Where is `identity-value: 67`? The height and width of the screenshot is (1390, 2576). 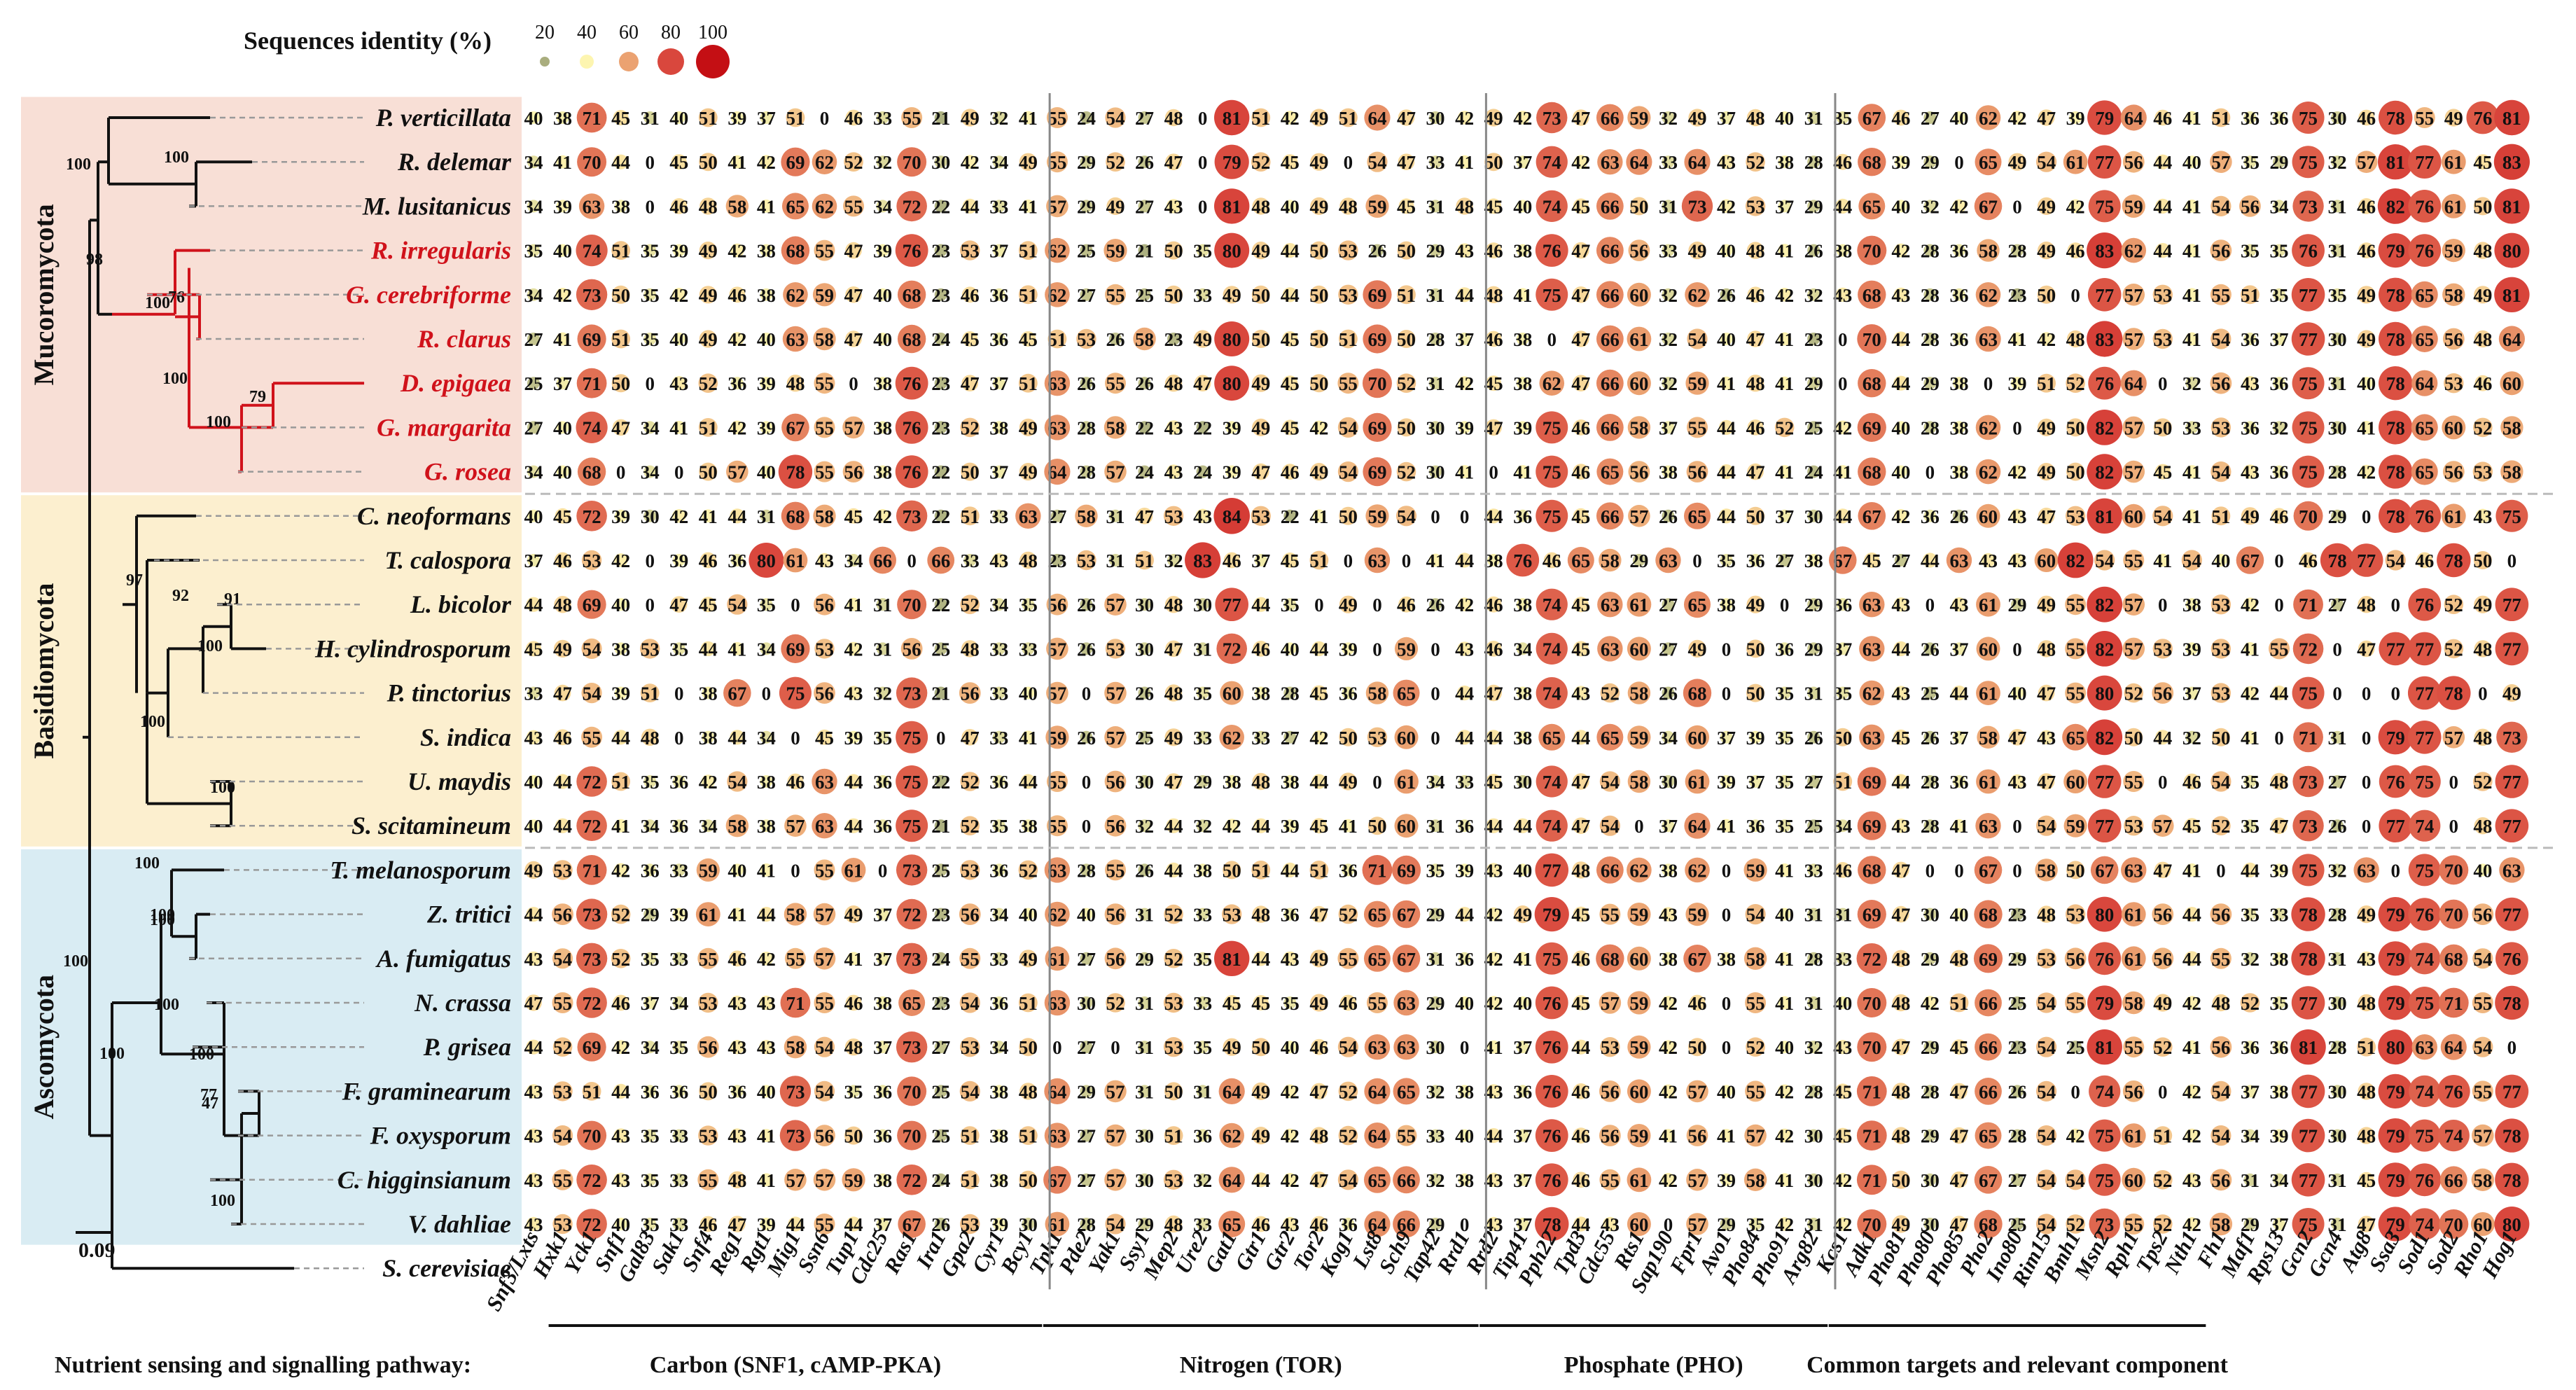
identity-value: 67 is located at coordinates (1872, 516).